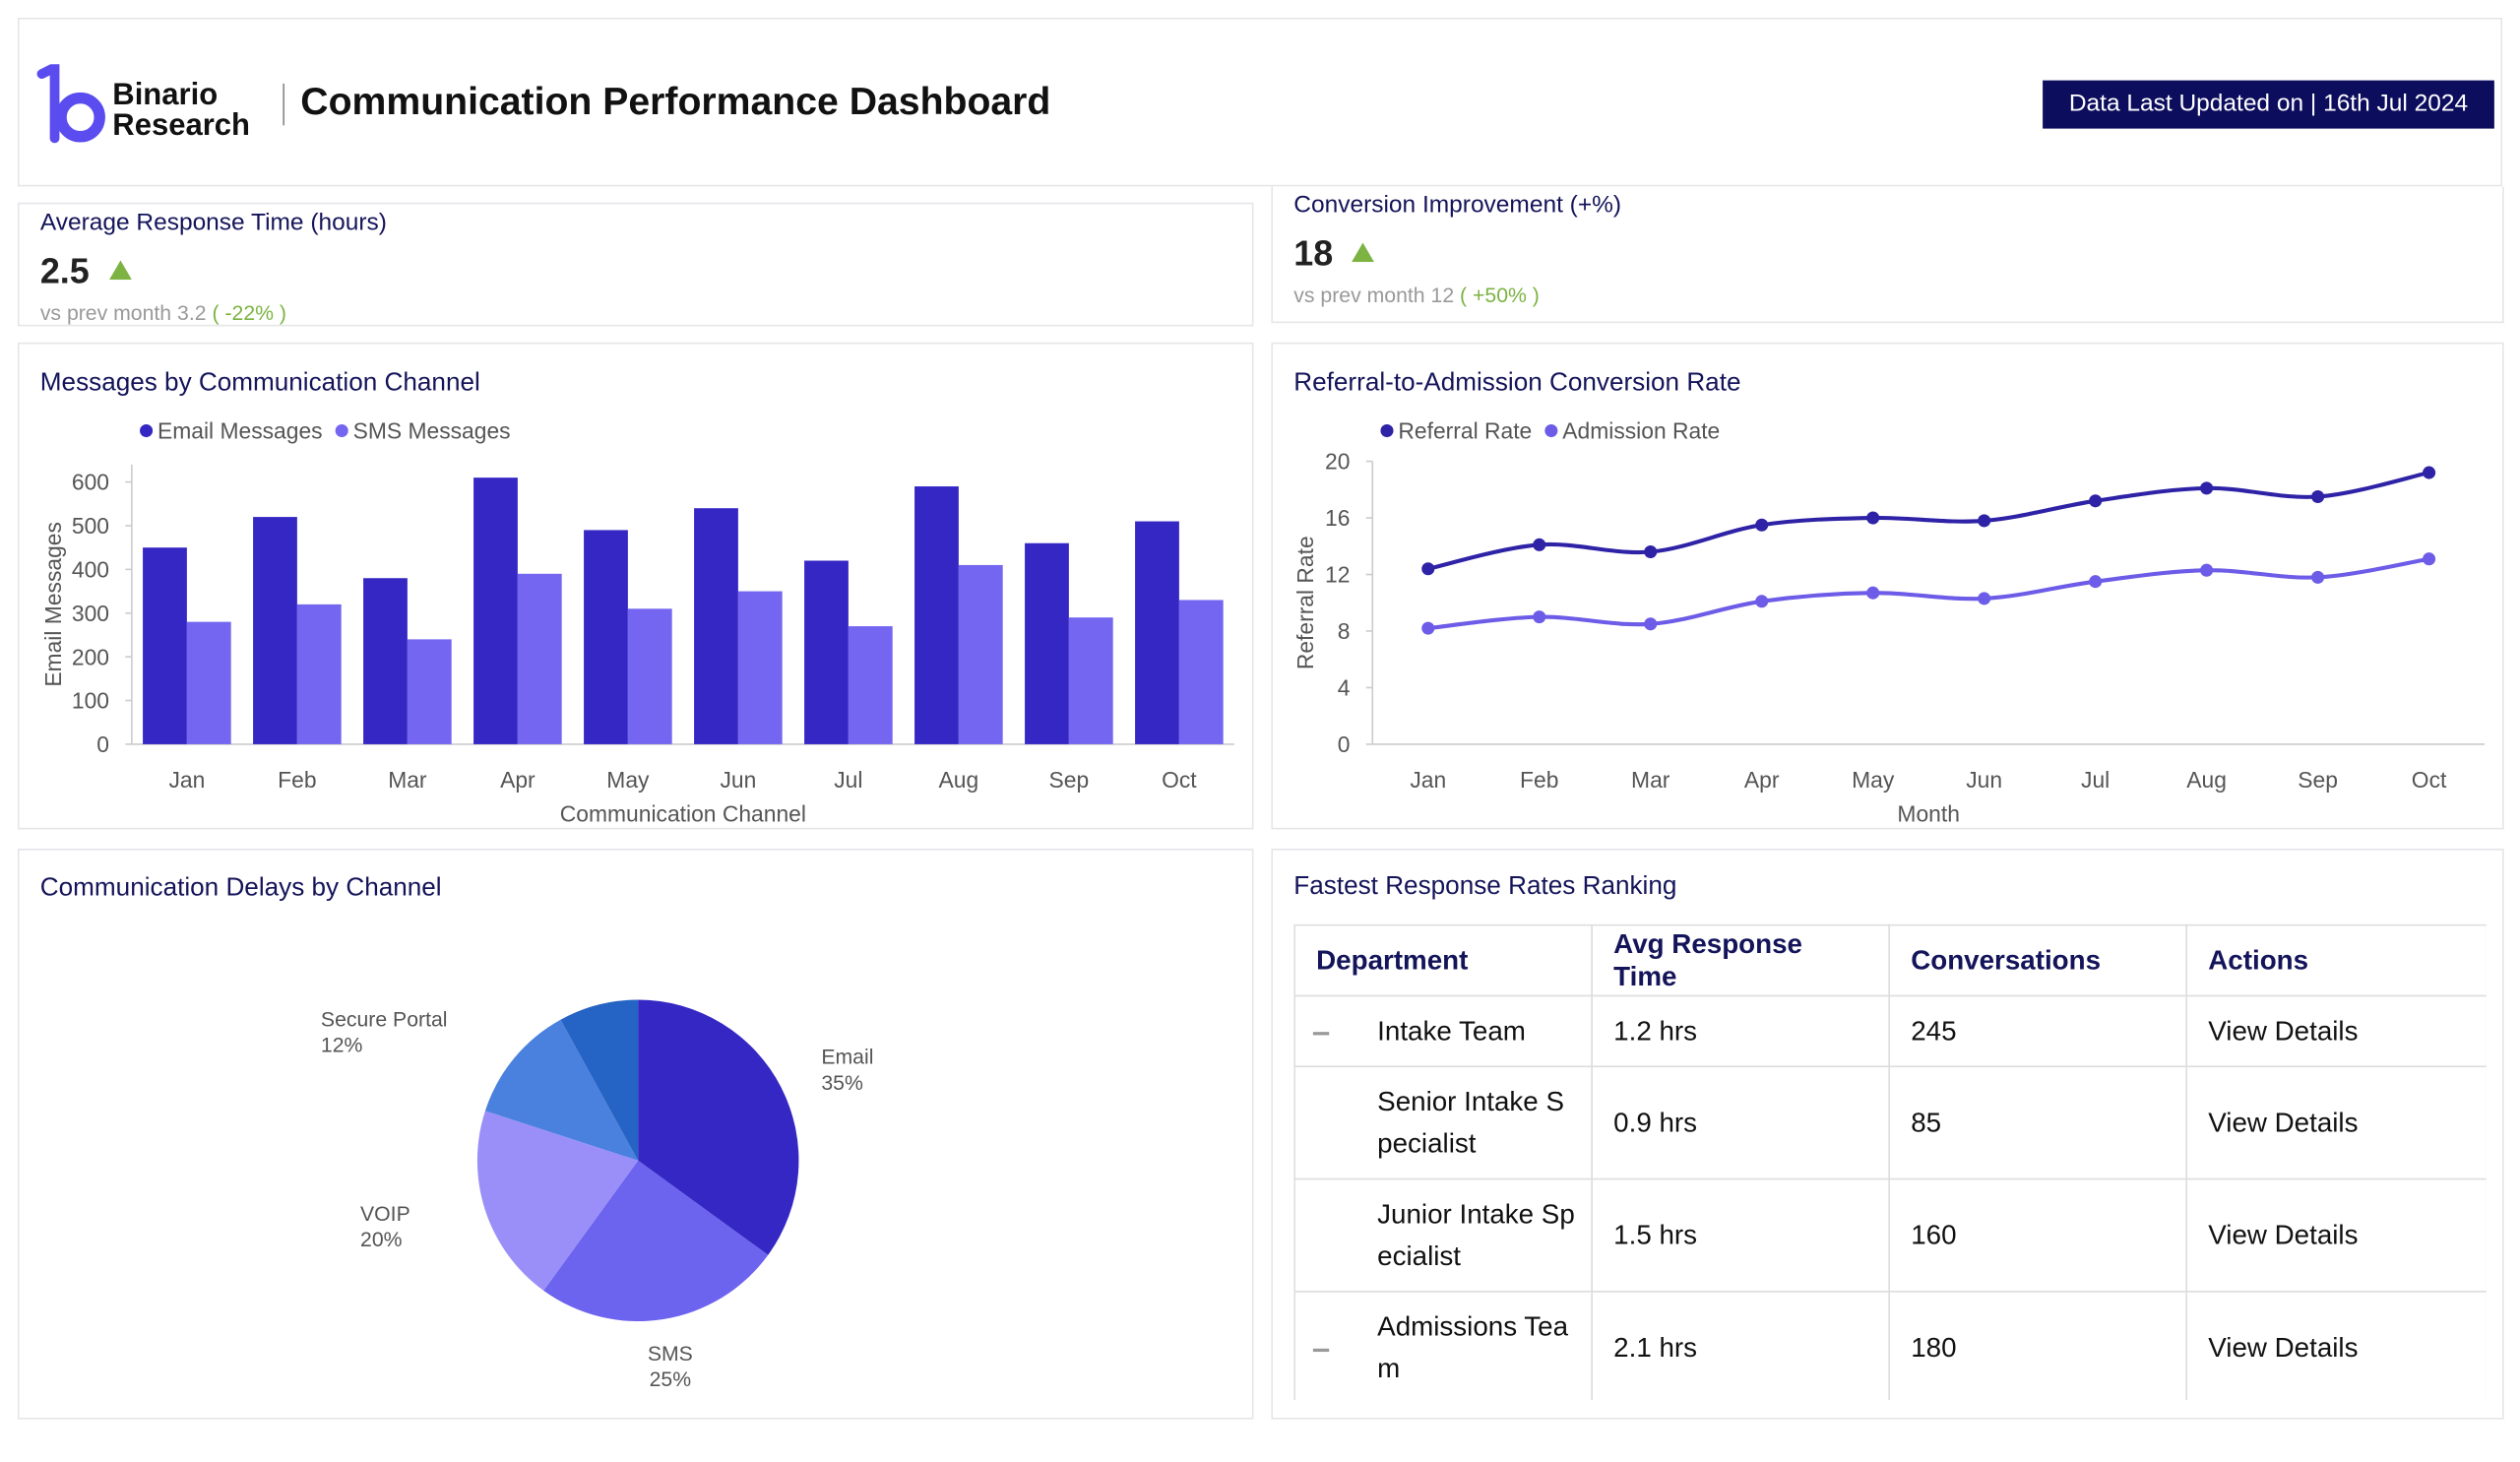 The height and width of the screenshot is (1462, 2520). What do you see at coordinates (675, 102) in the screenshot?
I see `dashboard-title: Communication Performance Dashboard` at bounding box center [675, 102].